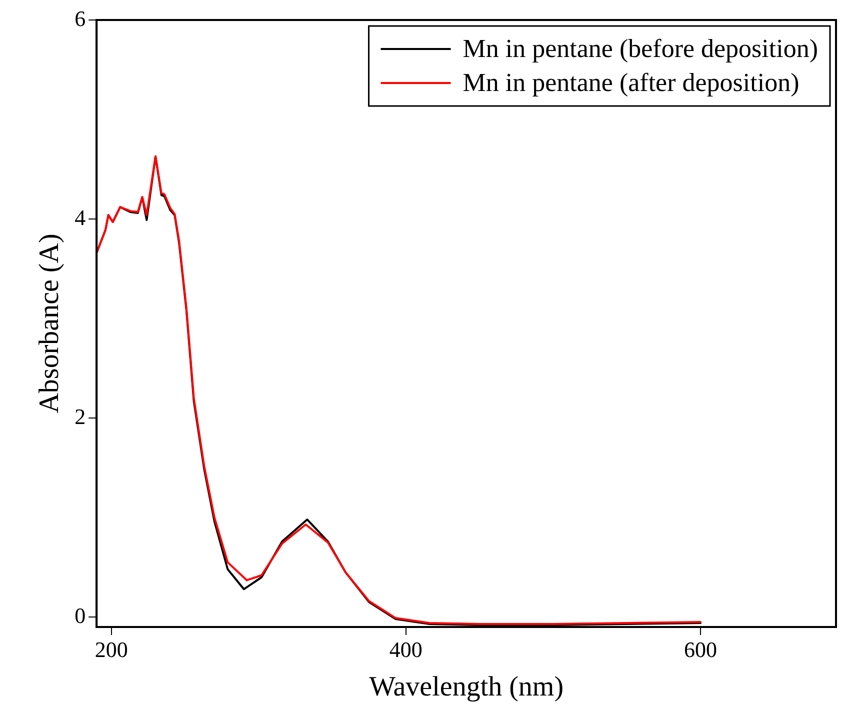  What do you see at coordinates (50, 324) in the screenshot?
I see `y-axis-title: Absorbance (A)` at bounding box center [50, 324].